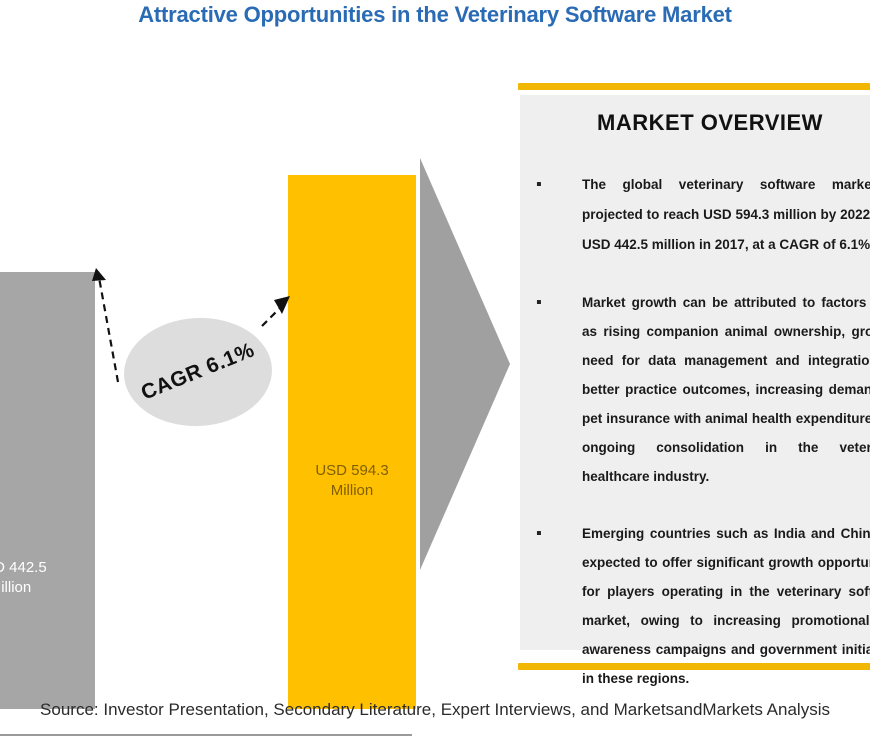 Image resolution: width=870 pixels, height=744 pixels. I want to click on bar-2017: USD 442.5 Million, so click(47, 490).